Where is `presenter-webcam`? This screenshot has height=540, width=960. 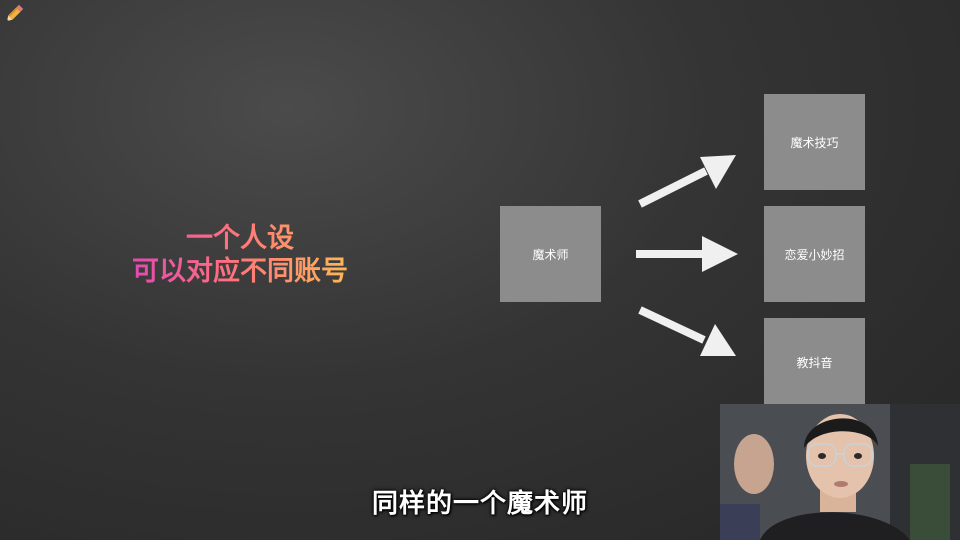 presenter-webcam is located at coordinates (840, 472).